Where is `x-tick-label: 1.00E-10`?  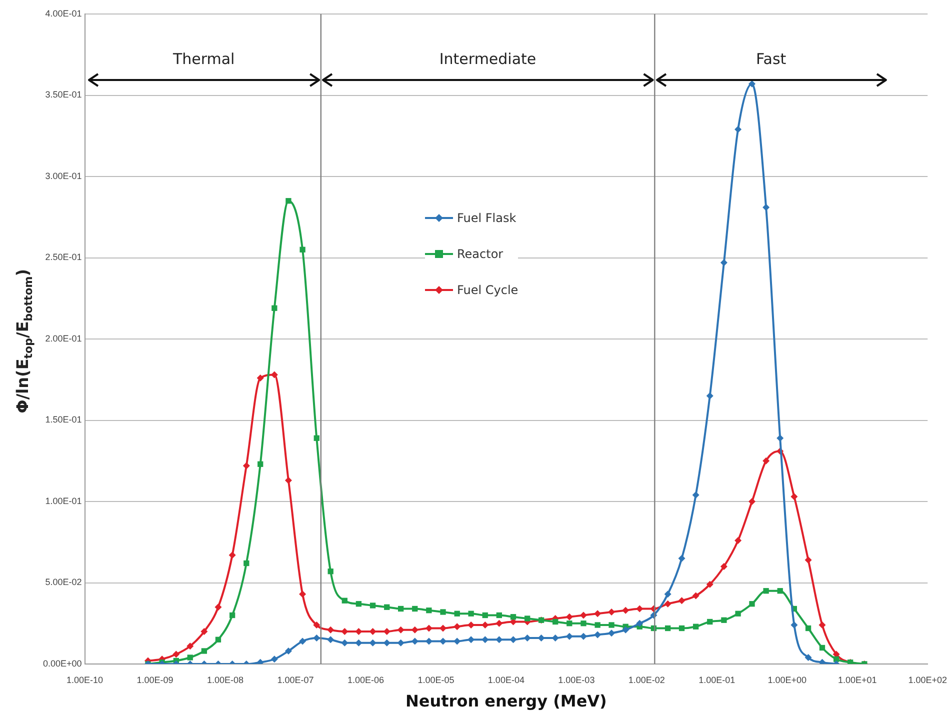 x-tick-label: 1.00E-10 is located at coordinates (85, 679).